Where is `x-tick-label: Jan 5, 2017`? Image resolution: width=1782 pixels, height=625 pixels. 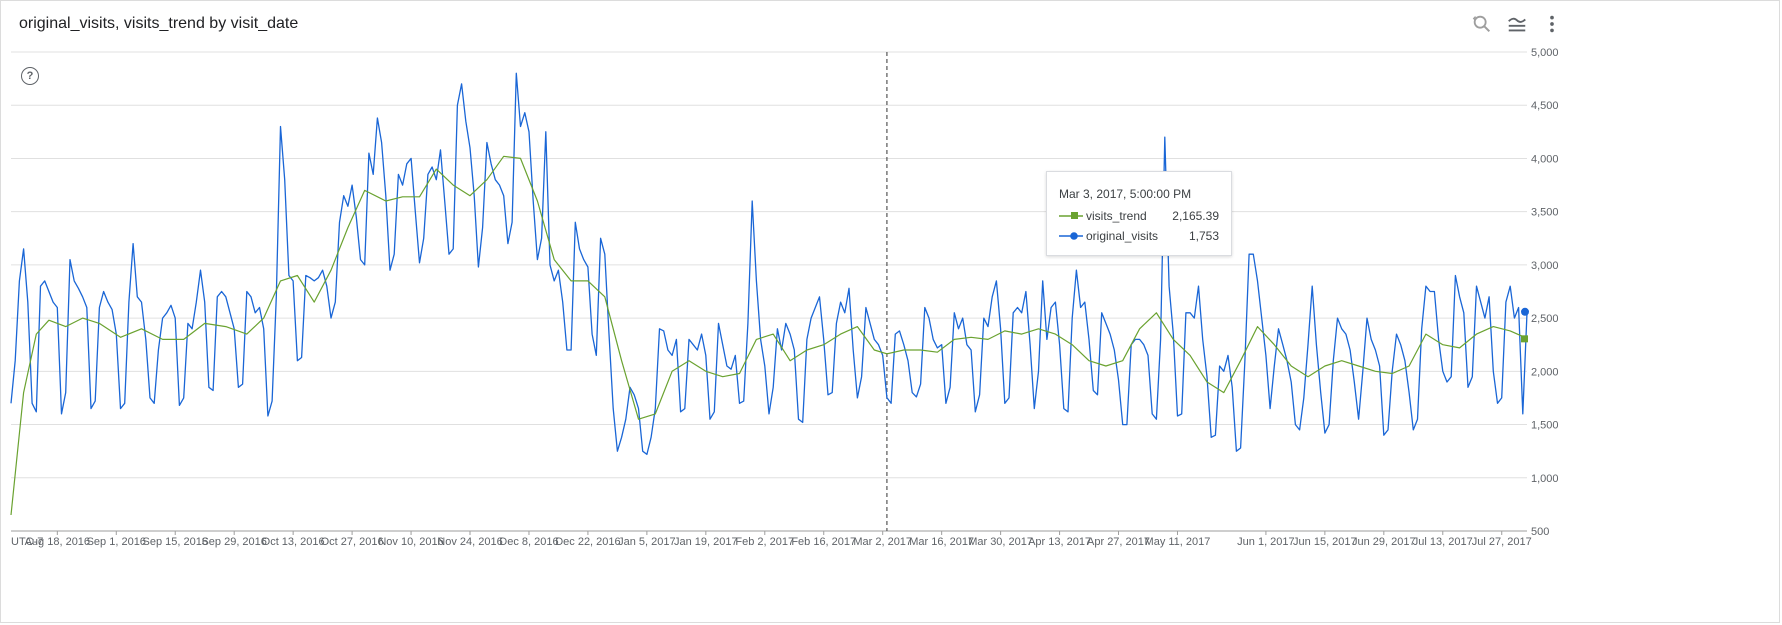 x-tick-label: Jan 5, 2017 is located at coordinates (647, 542).